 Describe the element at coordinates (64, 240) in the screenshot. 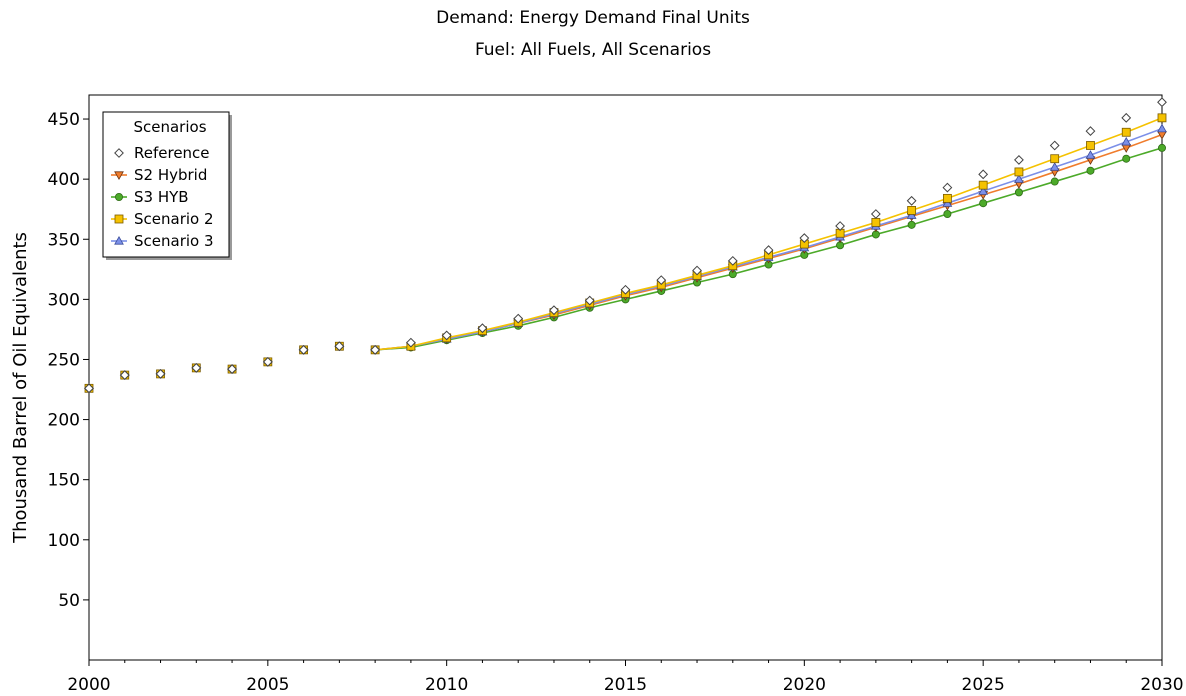

I see `y-tick-label: 350` at that location.